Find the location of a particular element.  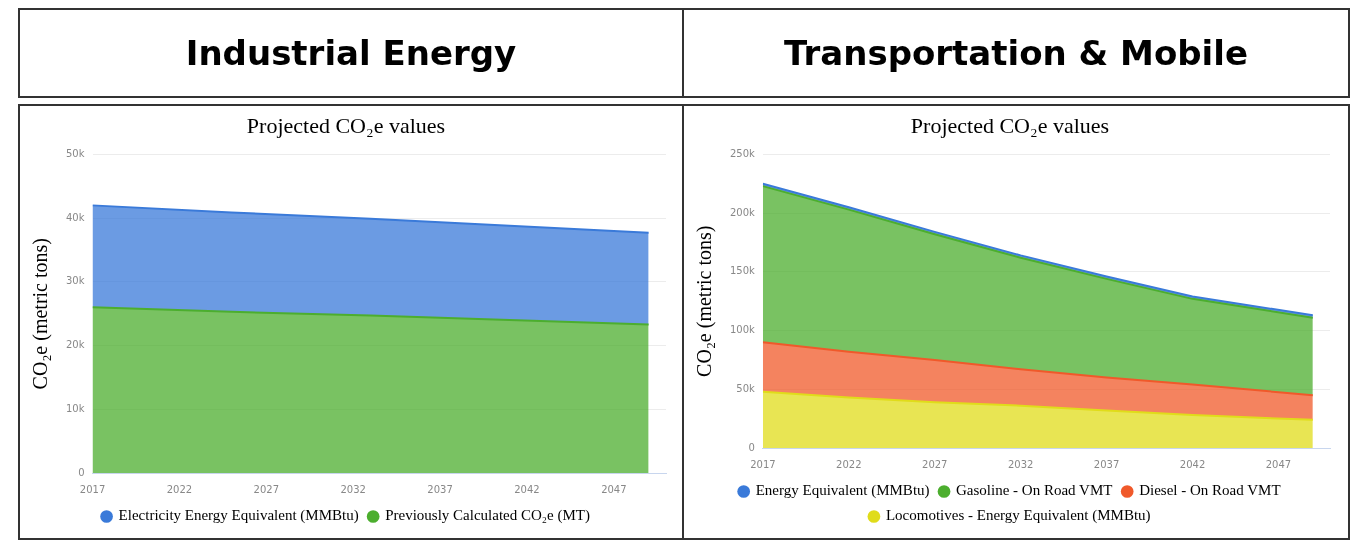

y-tick-label: 200k is located at coordinates (742, 212).